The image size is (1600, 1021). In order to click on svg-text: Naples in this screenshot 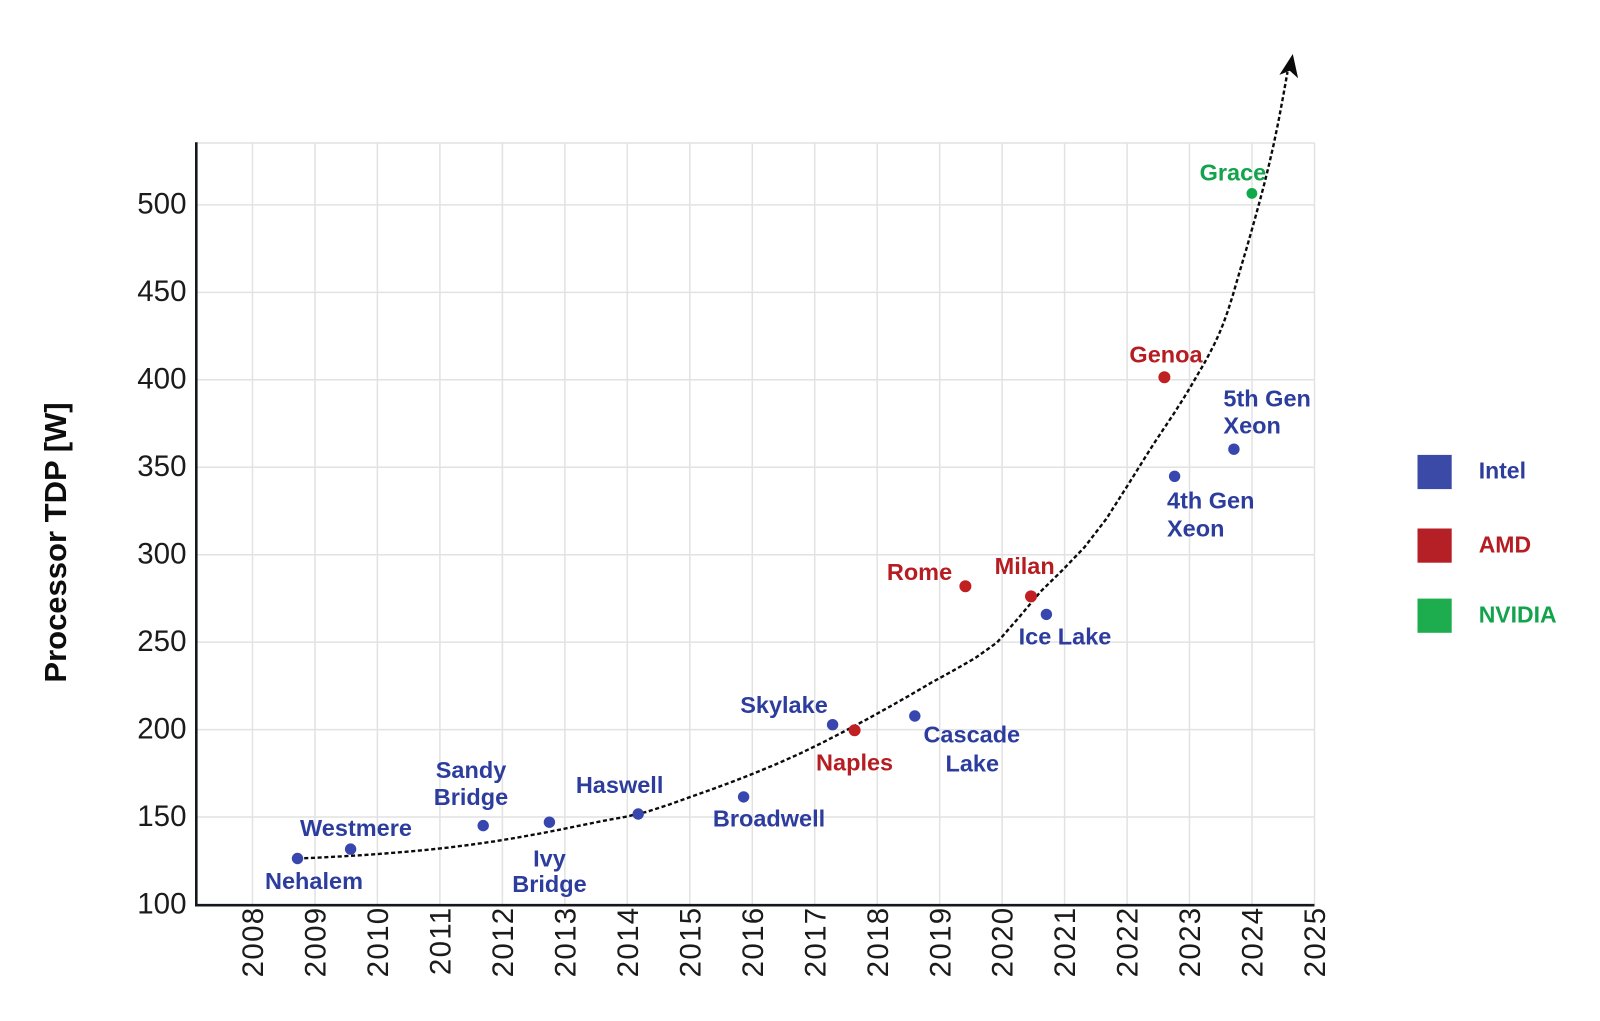, I will do `click(854, 762)`.